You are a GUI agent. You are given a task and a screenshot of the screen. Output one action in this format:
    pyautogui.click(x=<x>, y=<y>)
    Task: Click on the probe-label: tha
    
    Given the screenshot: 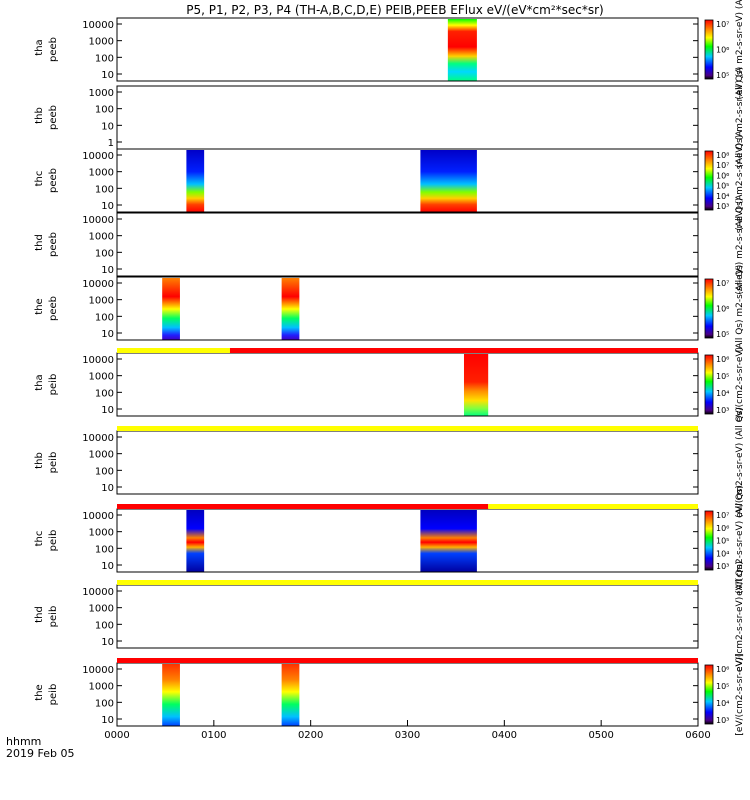 What is the action you would take?
    pyautogui.click(x=39, y=47)
    